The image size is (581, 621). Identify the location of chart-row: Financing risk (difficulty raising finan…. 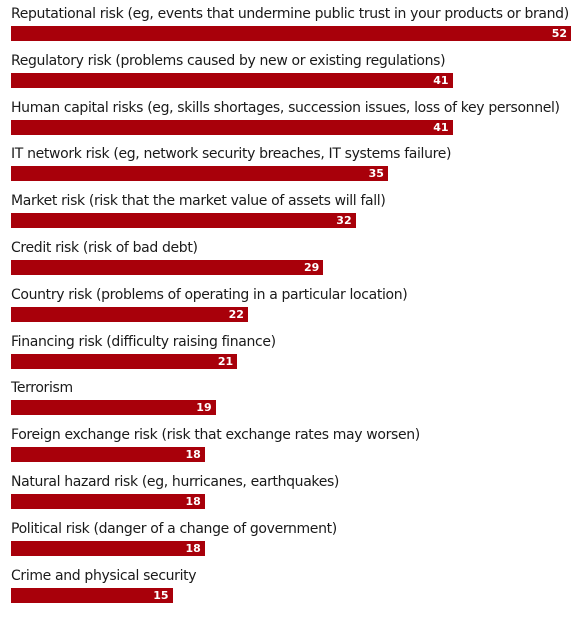
(290, 354).